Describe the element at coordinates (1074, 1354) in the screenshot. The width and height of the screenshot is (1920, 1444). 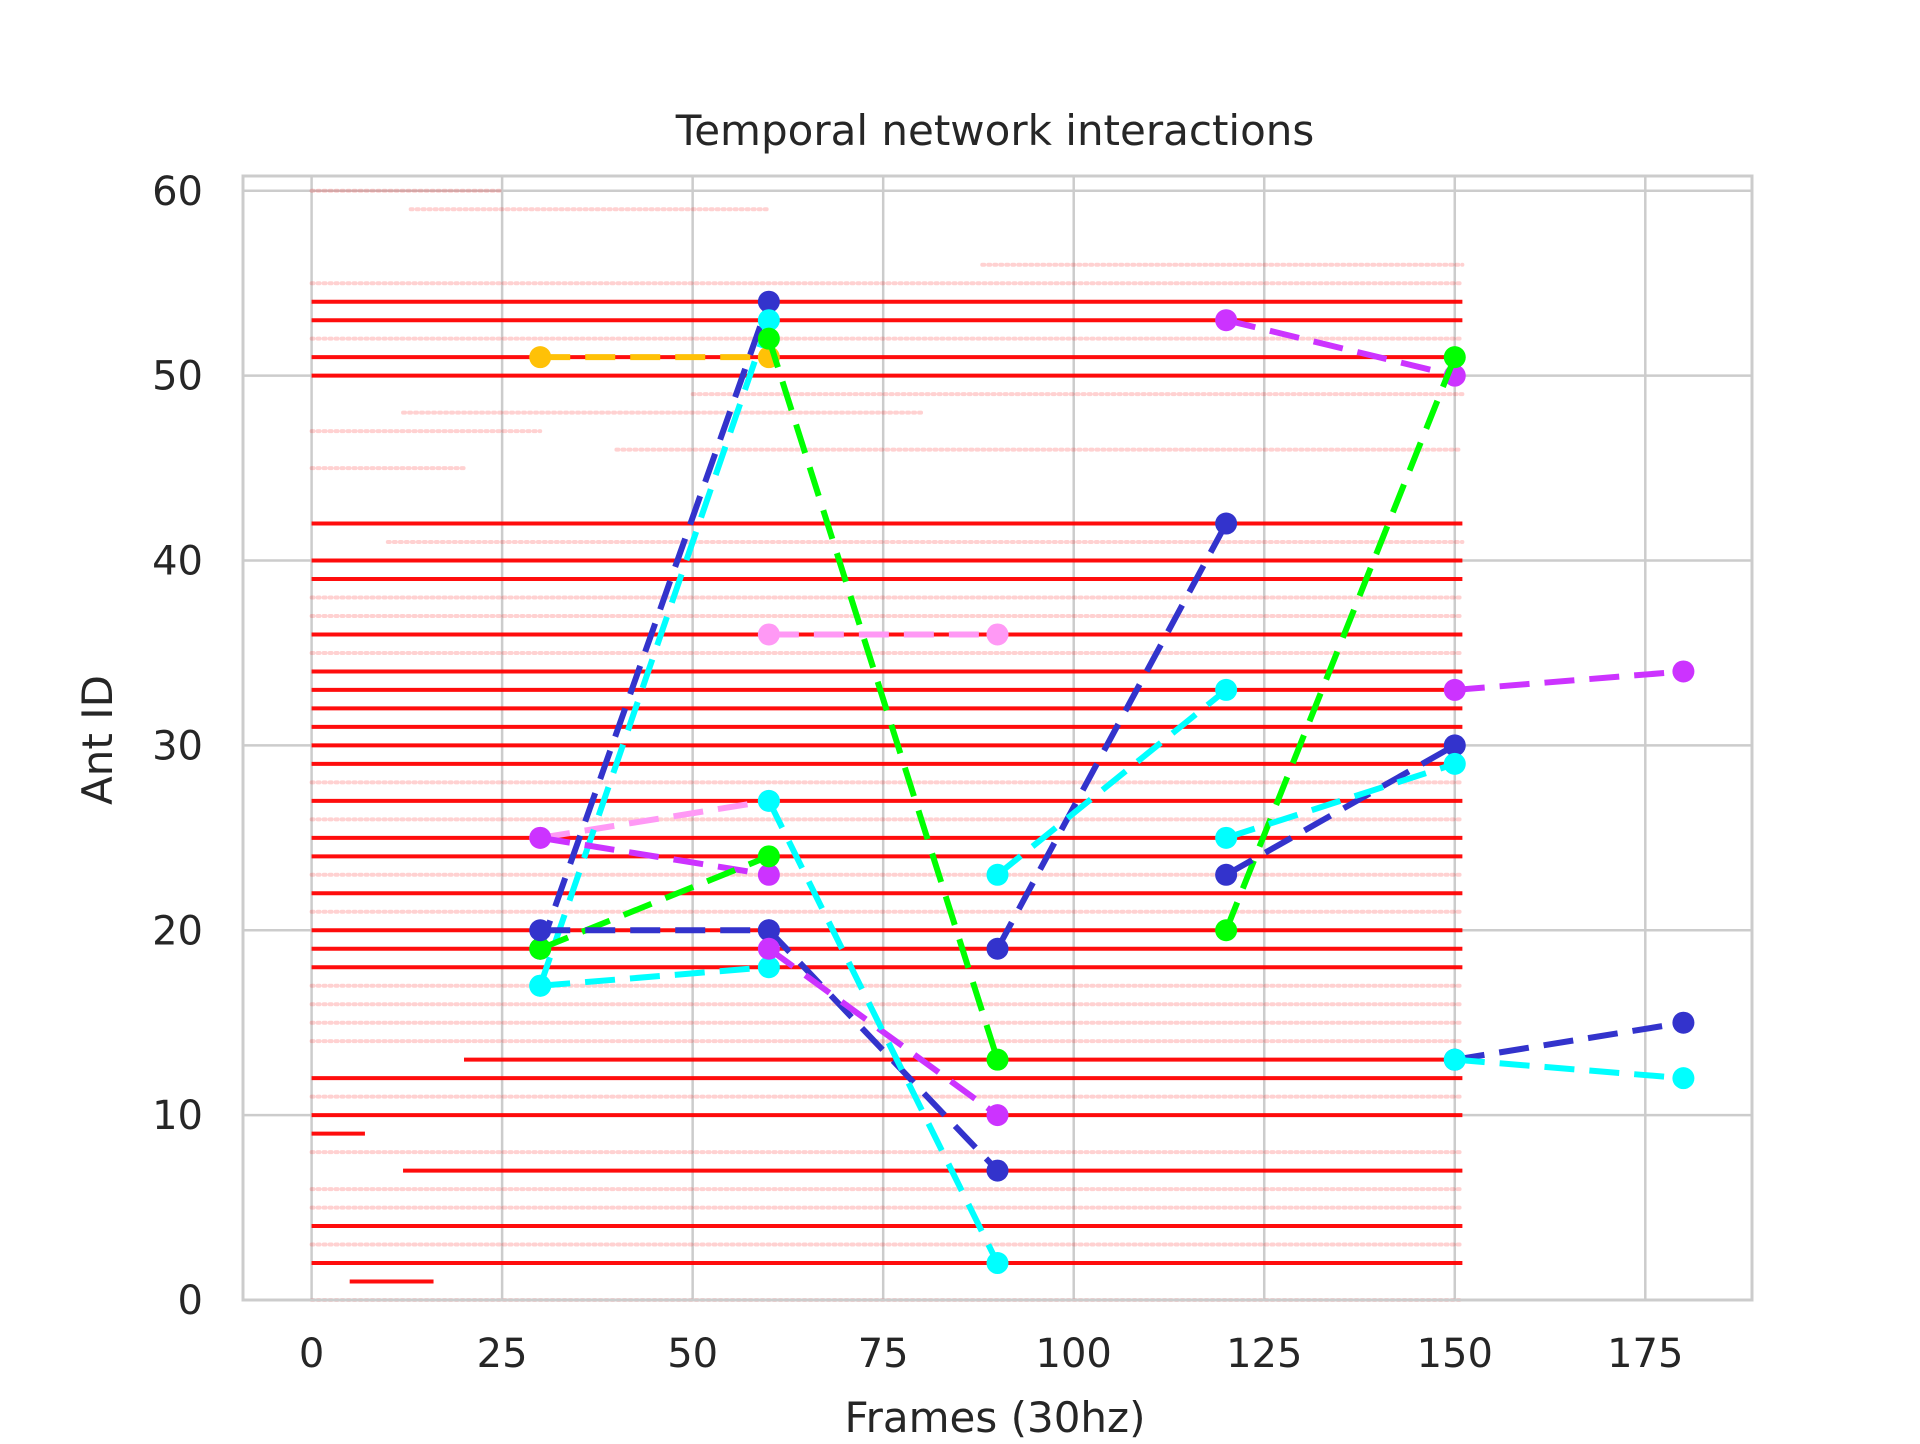
I see `x-tick-label: 100` at that location.